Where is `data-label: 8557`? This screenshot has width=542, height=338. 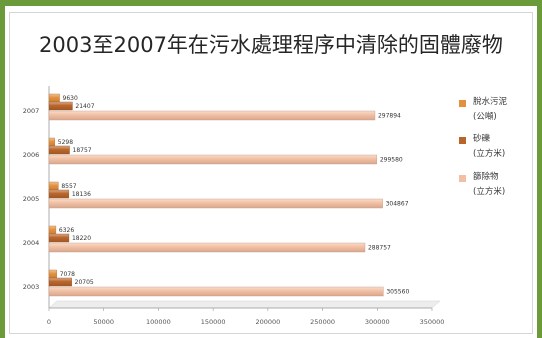
data-label: 8557 is located at coordinates (68, 186).